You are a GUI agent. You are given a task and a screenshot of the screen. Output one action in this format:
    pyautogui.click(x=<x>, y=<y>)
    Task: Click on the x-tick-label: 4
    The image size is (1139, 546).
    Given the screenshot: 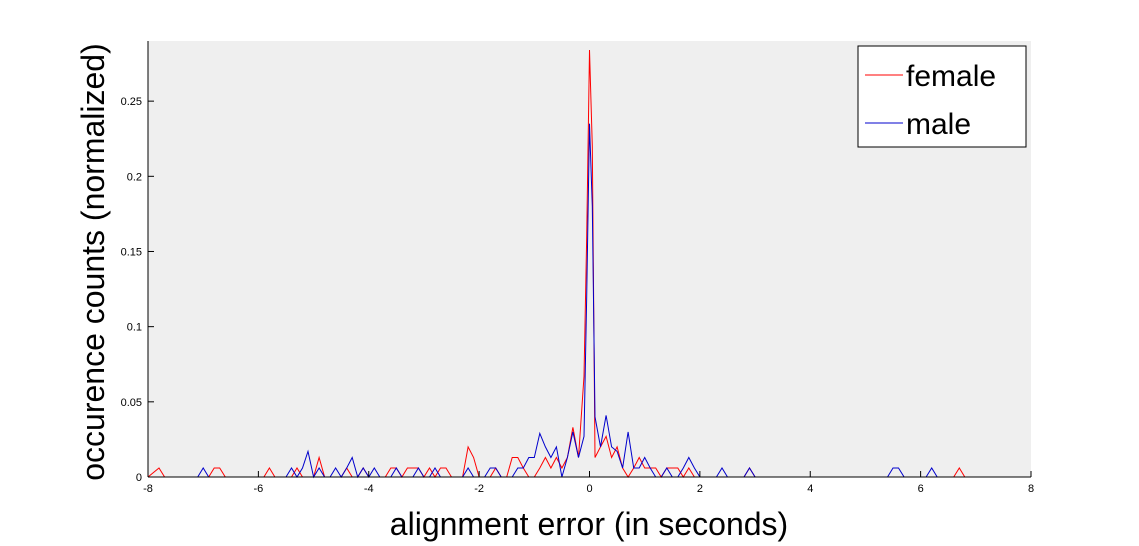 What is the action you would take?
    pyautogui.click(x=810, y=489)
    